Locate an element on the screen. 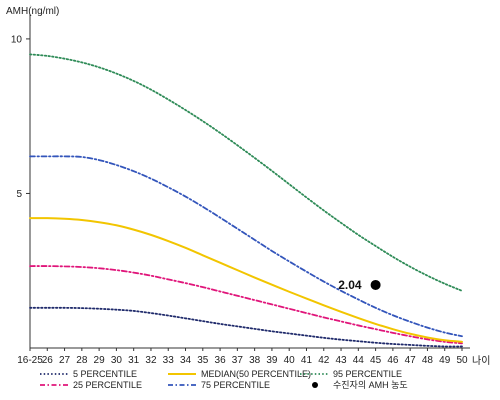 This screenshot has width=500, height=400. x-tick-label: 39 is located at coordinates (272, 360).